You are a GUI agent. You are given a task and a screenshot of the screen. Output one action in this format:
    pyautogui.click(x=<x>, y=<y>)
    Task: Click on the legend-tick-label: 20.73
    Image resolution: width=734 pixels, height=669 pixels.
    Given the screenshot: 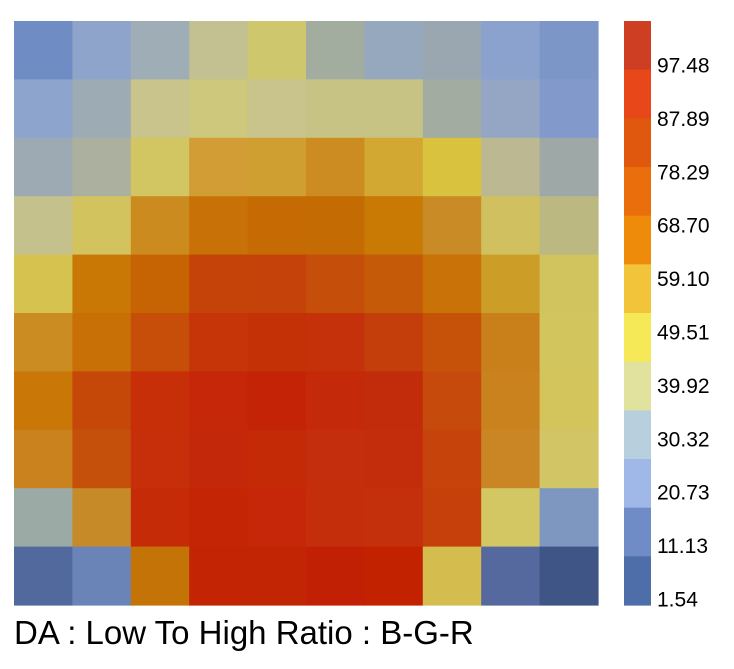 What is the action you would take?
    pyautogui.click(x=683, y=493)
    